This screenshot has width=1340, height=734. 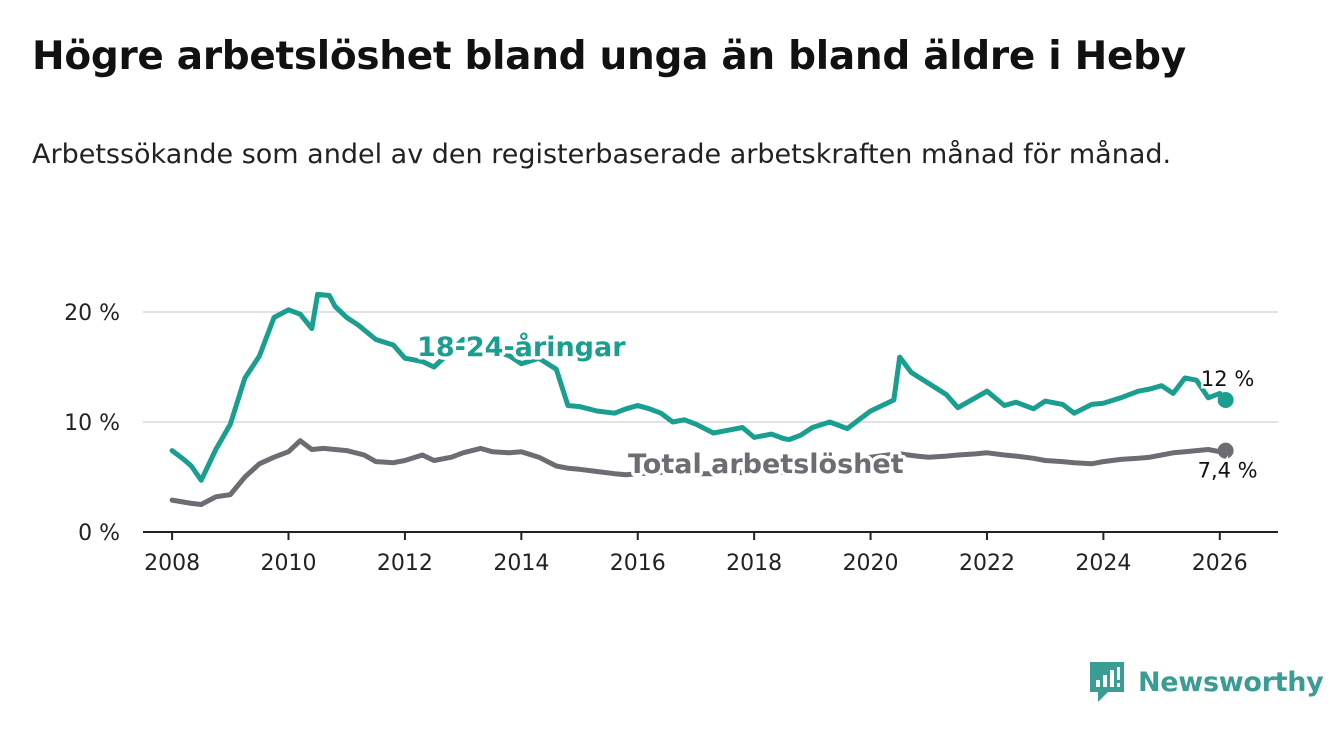 What do you see at coordinates (92, 313) in the screenshot?
I see `y-tick-label: 20 %` at bounding box center [92, 313].